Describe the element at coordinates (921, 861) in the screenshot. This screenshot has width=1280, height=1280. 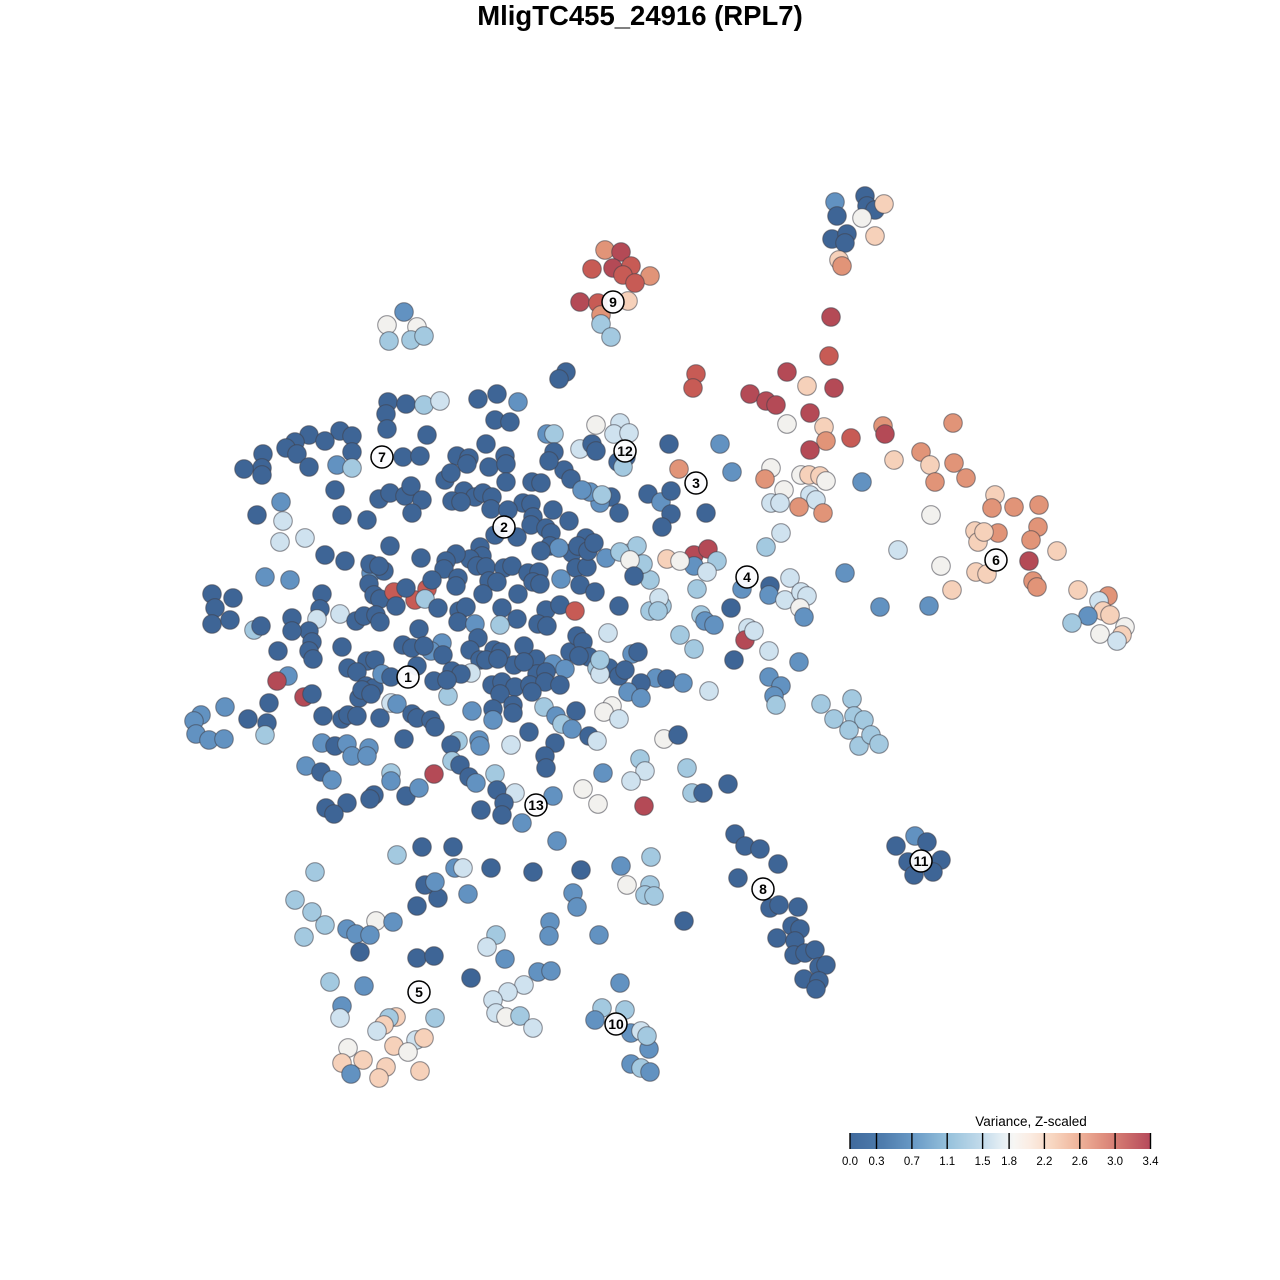
I see `svg-text: 11` at that location.